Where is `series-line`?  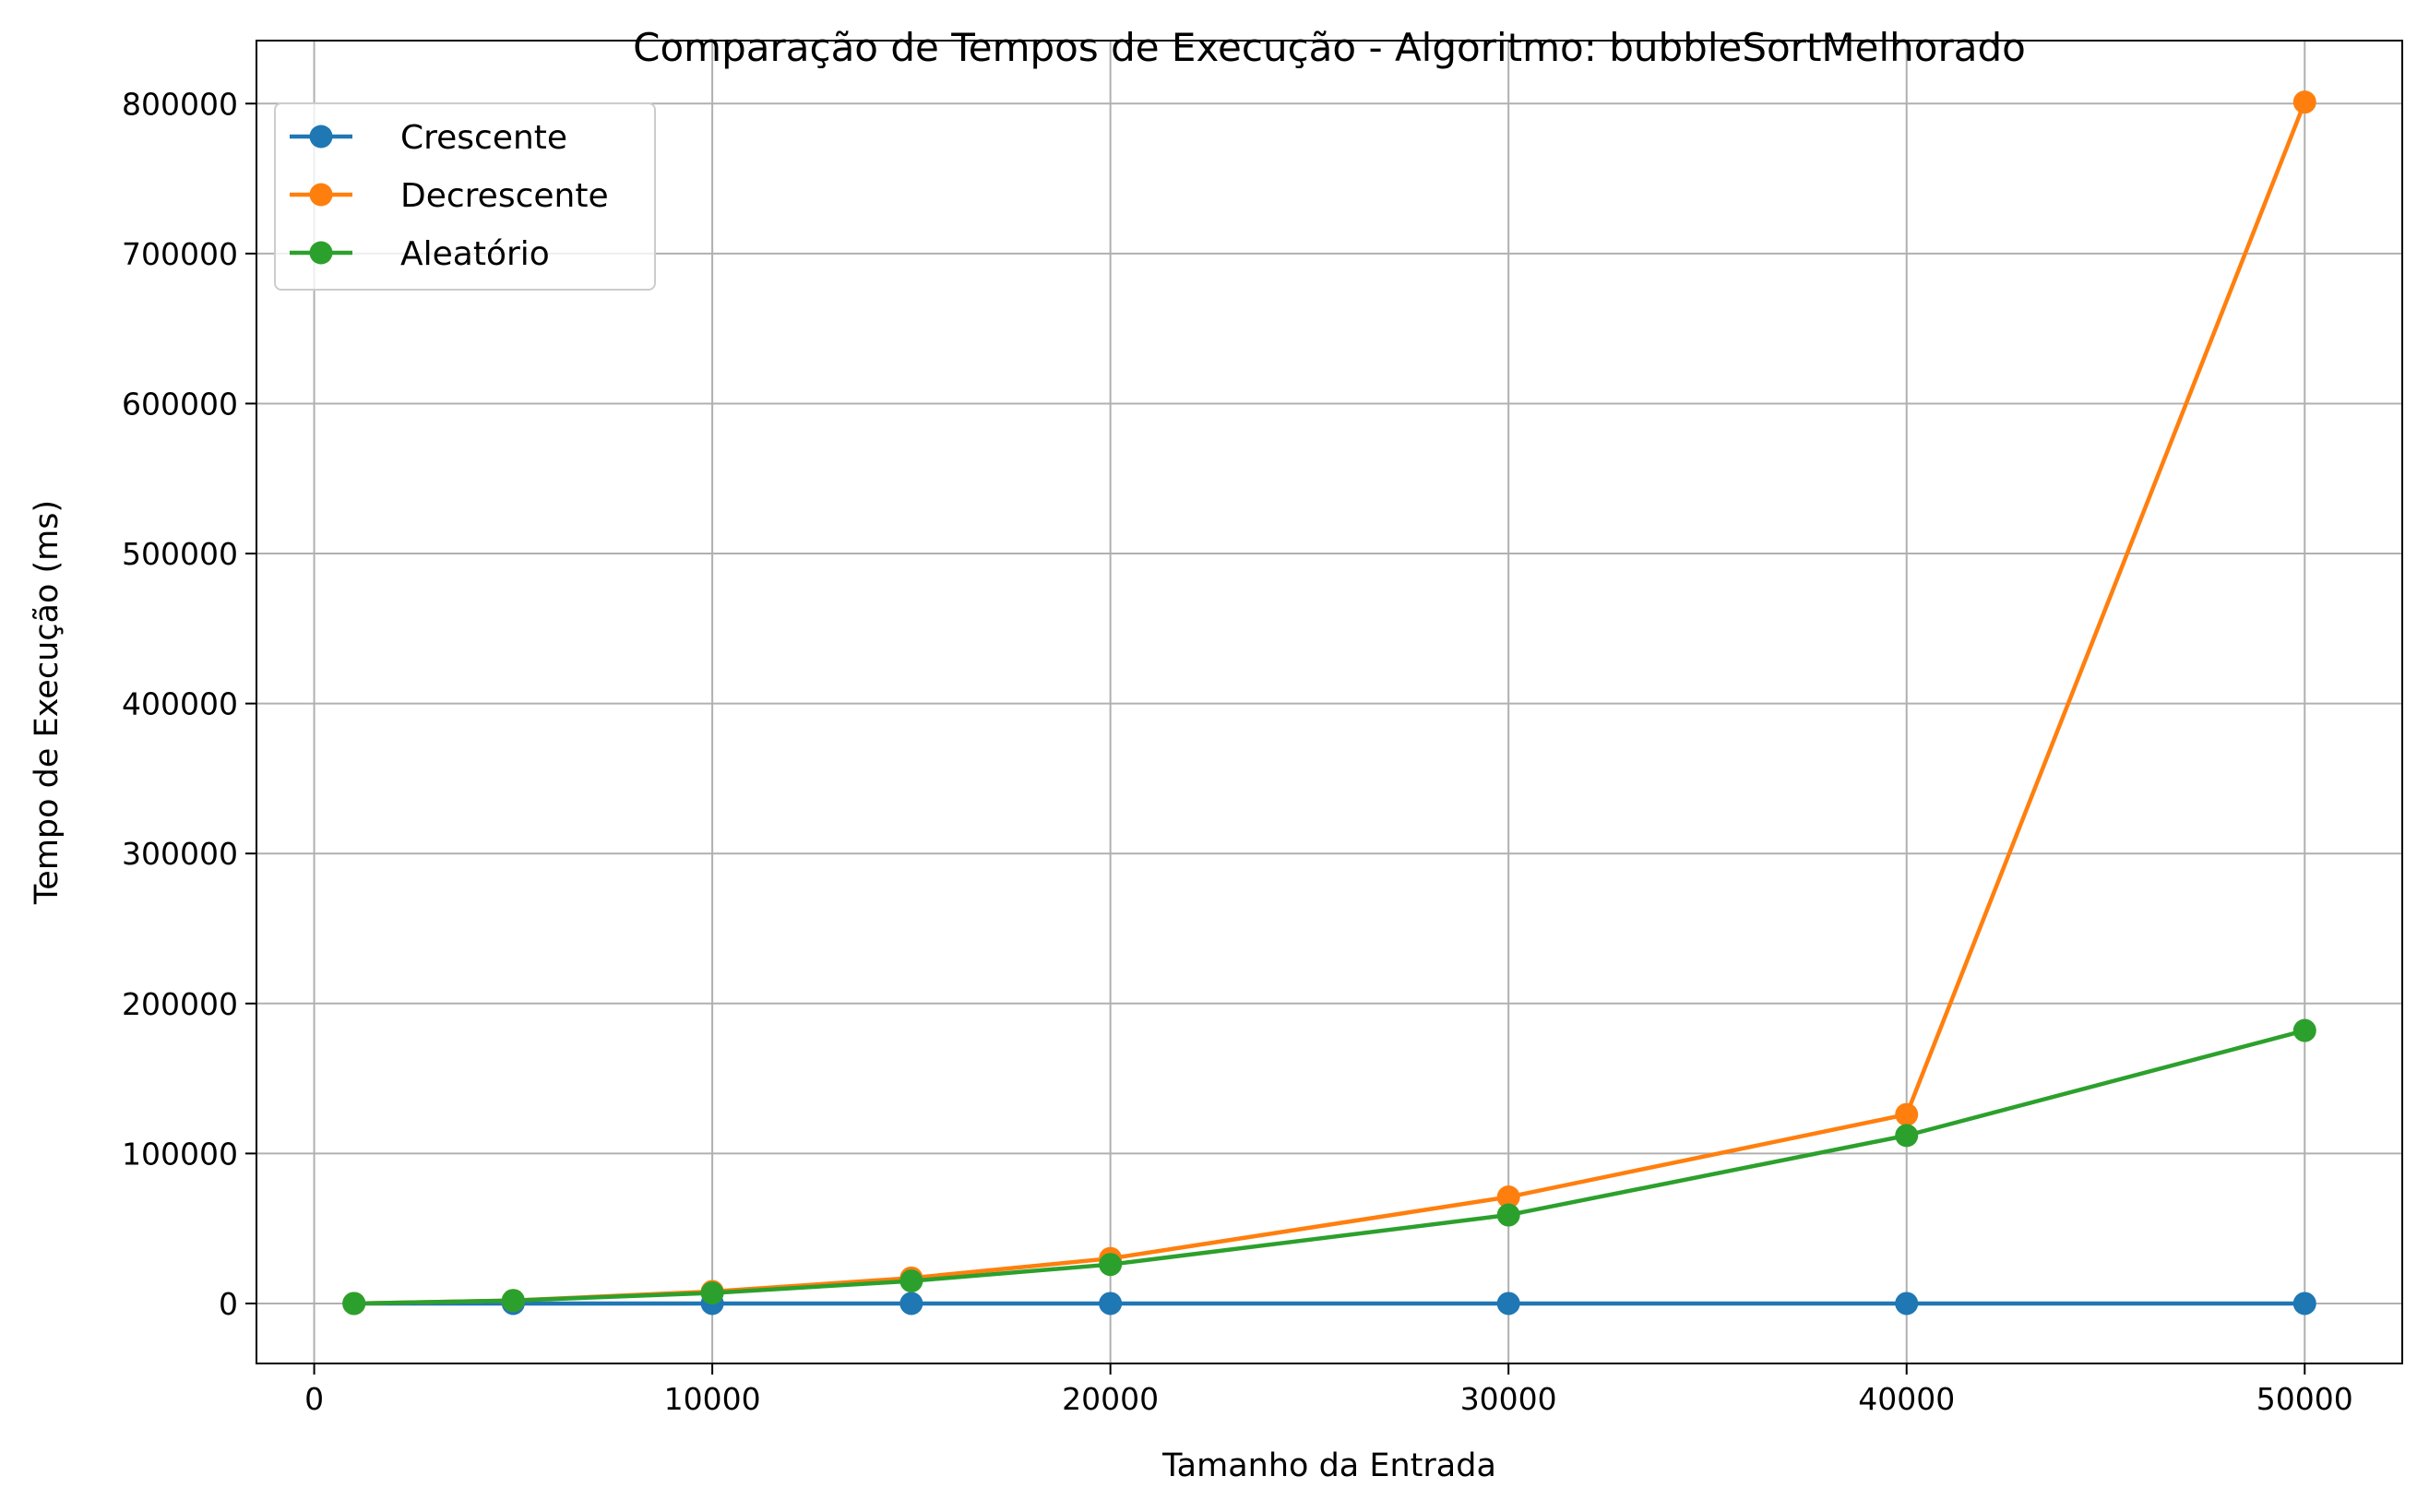 series-line is located at coordinates (1329, 1167).